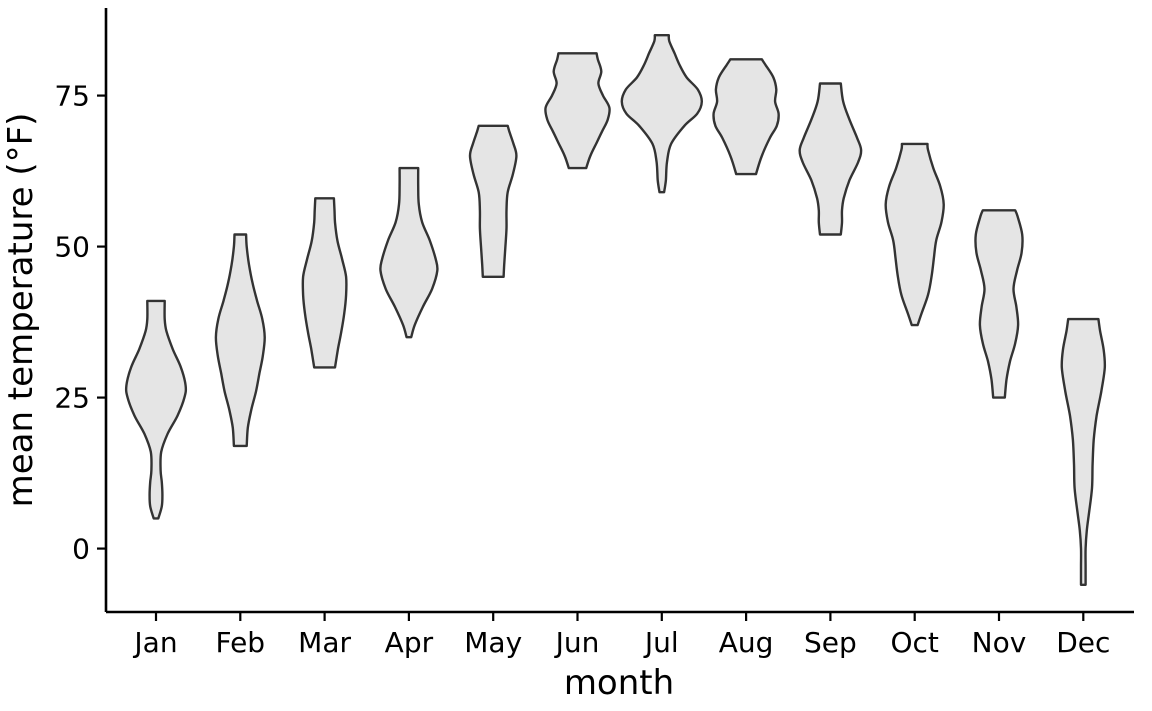 The image size is (1152, 711). What do you see at coordinates (409, 642) in the screenshot?
I see `x-tick-label-apr: Apr` at bounding box center [409, 642].